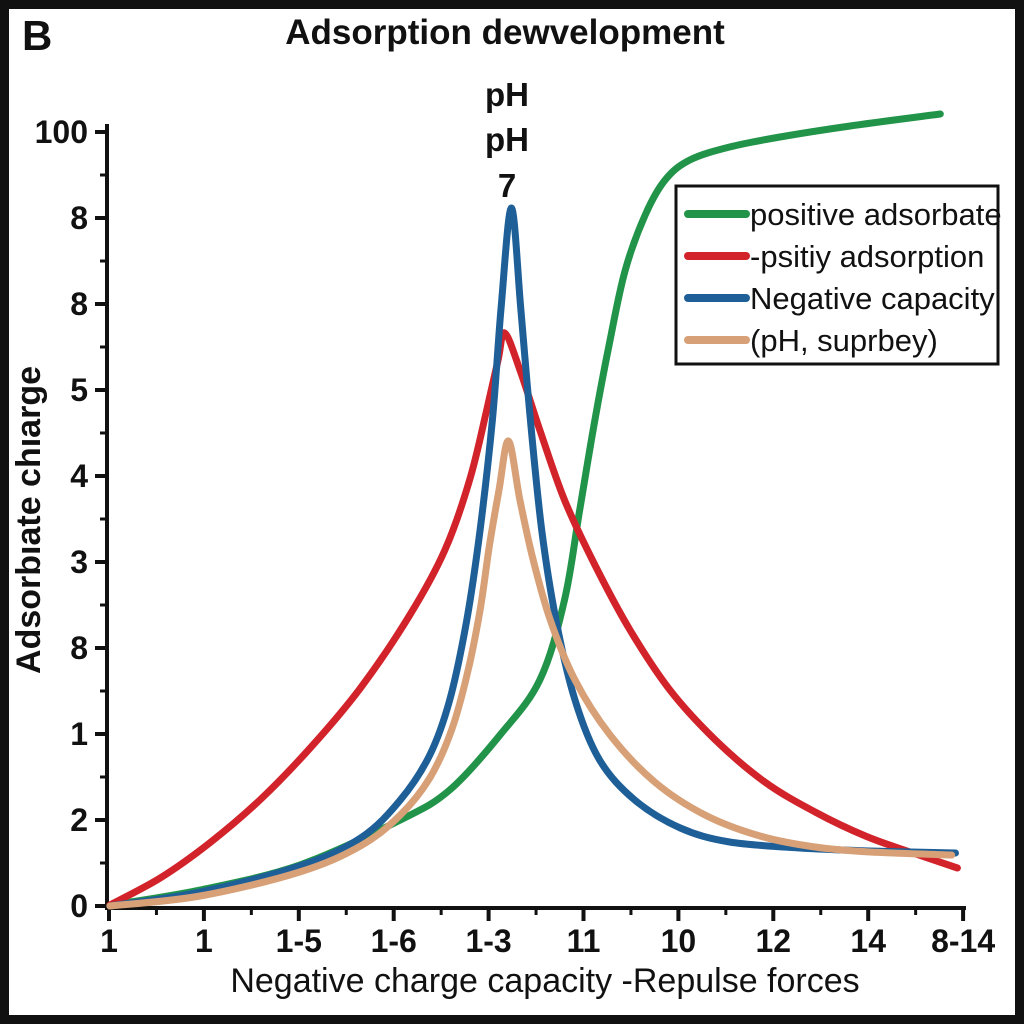  What do you see at coordinates (507, 94) in the screenshot?
I see `annotation-ph-1: pH` at bounding box center [507, 94].